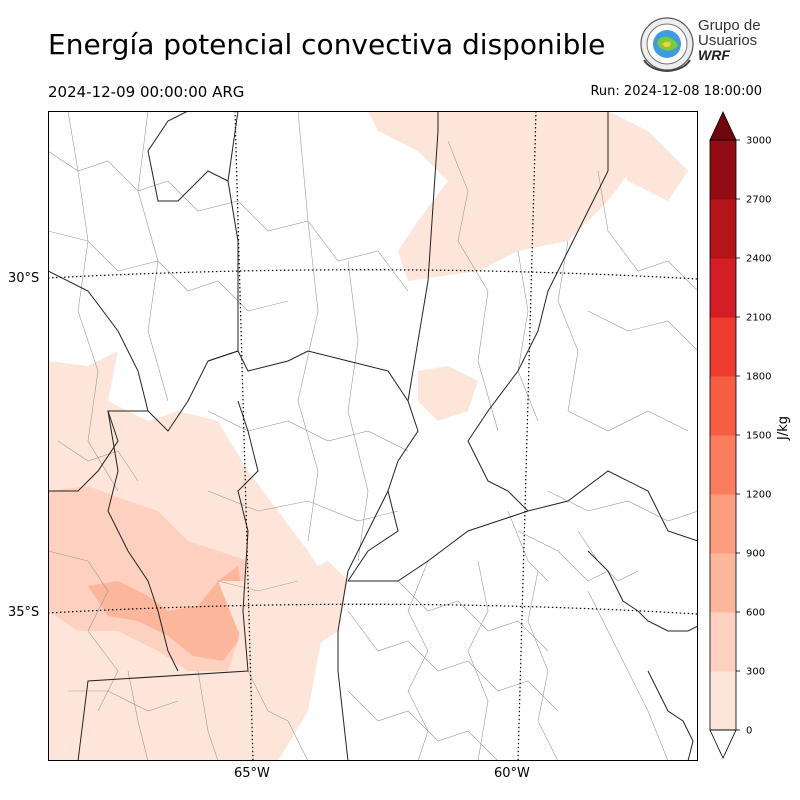 The height and width of the screenshot is (800, 800). Describe the element at coordinates (758, 495) in the screenshot. I see `colorbar-tick-label: 1200` at that location.